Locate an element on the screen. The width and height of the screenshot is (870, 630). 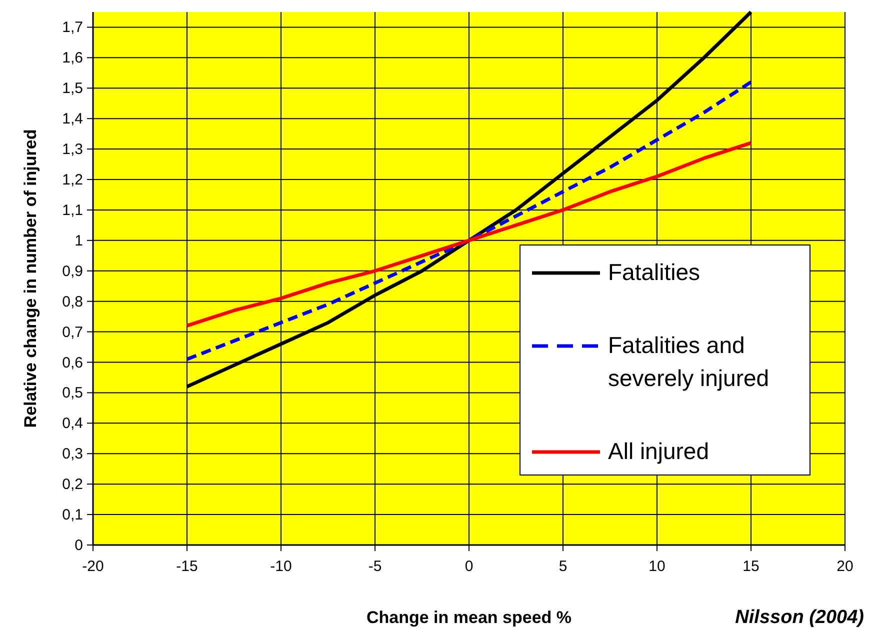
y-tick-label: 1 is located at coordinates (78, 241).